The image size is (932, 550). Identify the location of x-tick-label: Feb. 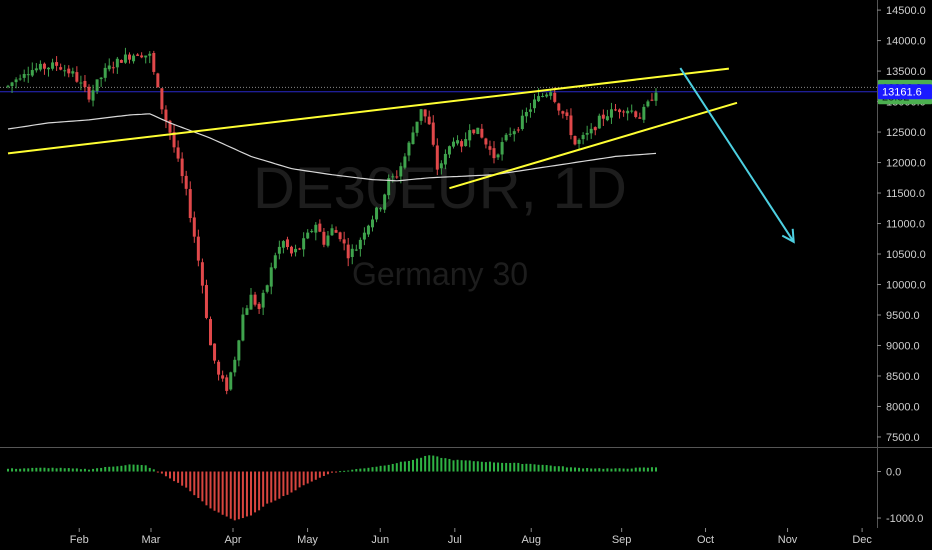
(79, 540).